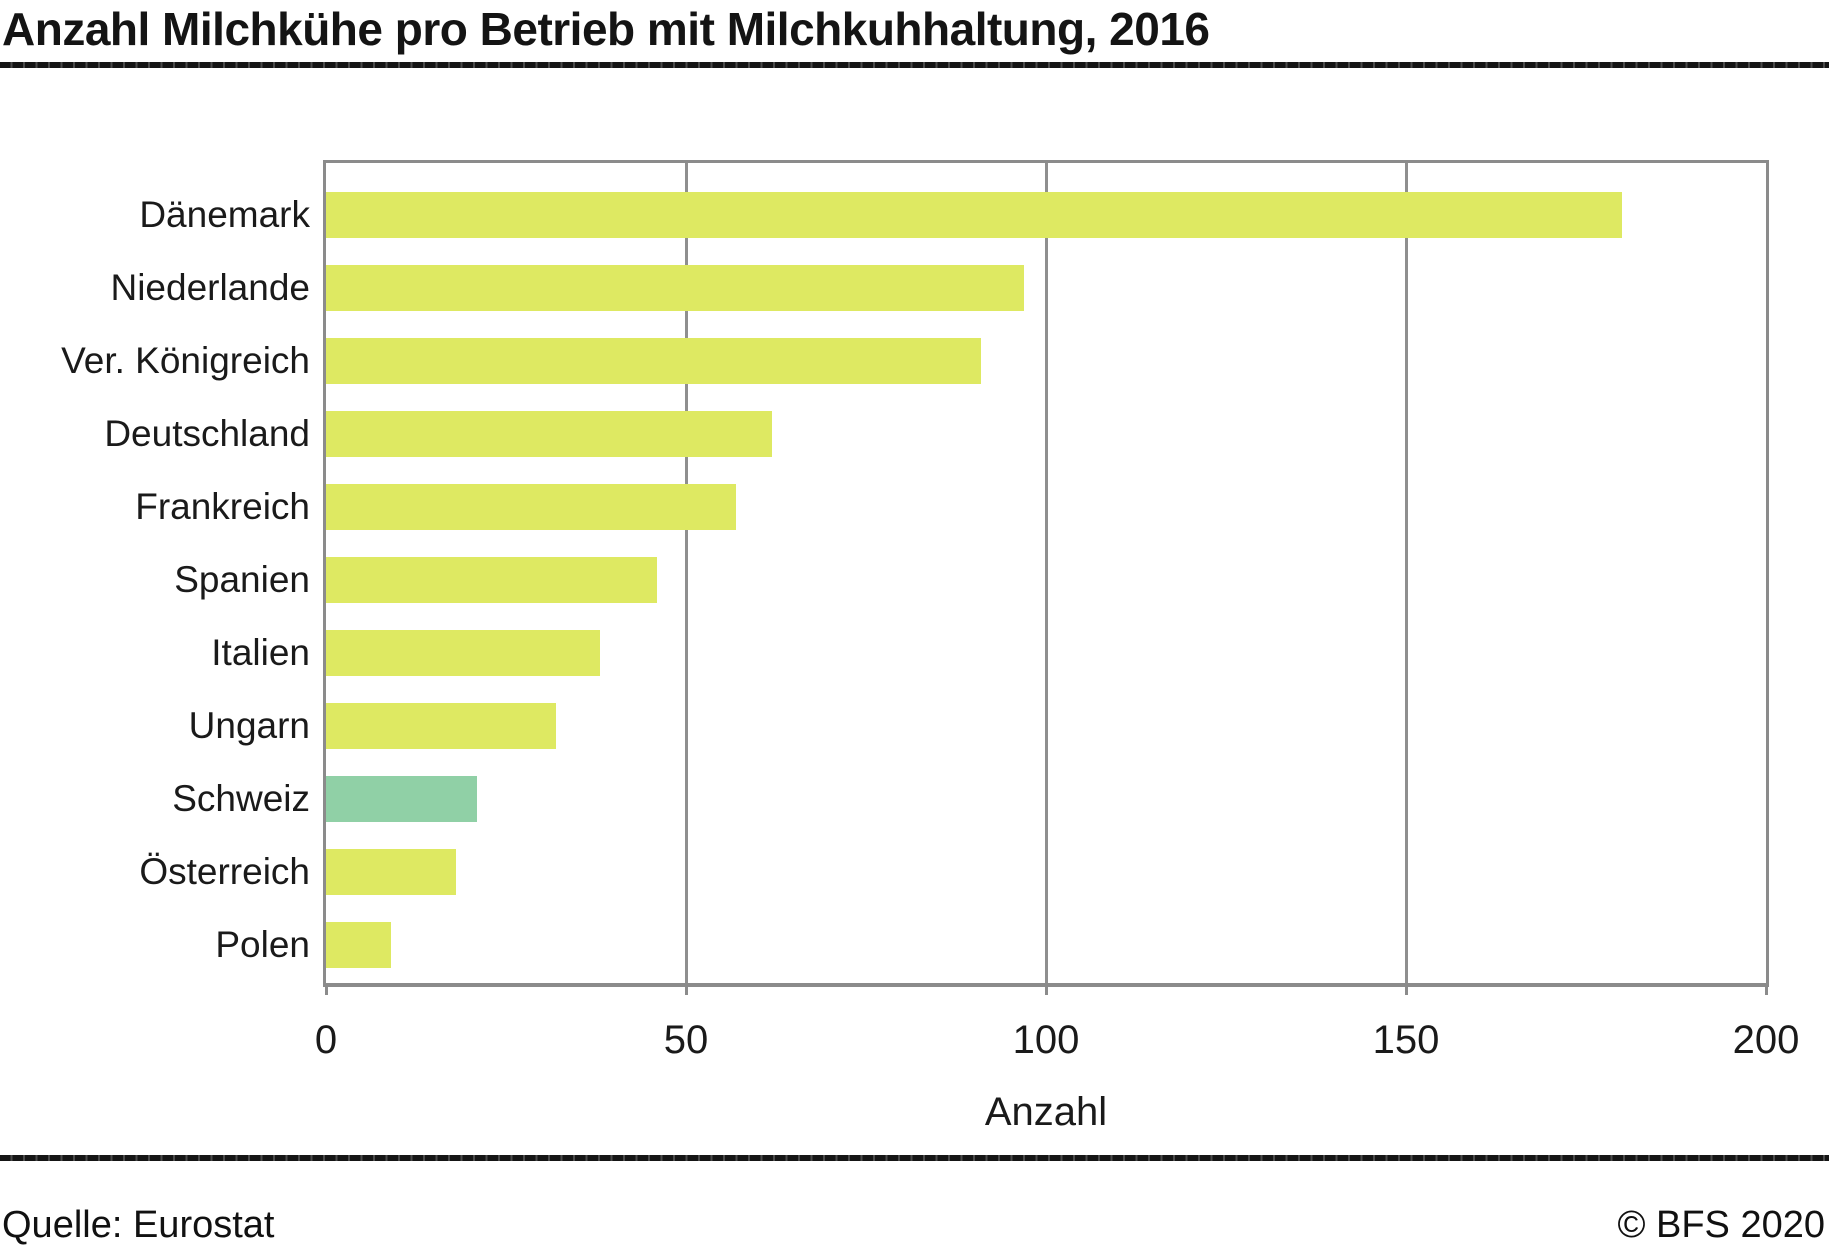 The image size is (1829, 1260). What do you see at coordinates (1406, 1040) in the screenshot?
I see `x-tick-label-150: 150` at bounding box center [1406, 1040].